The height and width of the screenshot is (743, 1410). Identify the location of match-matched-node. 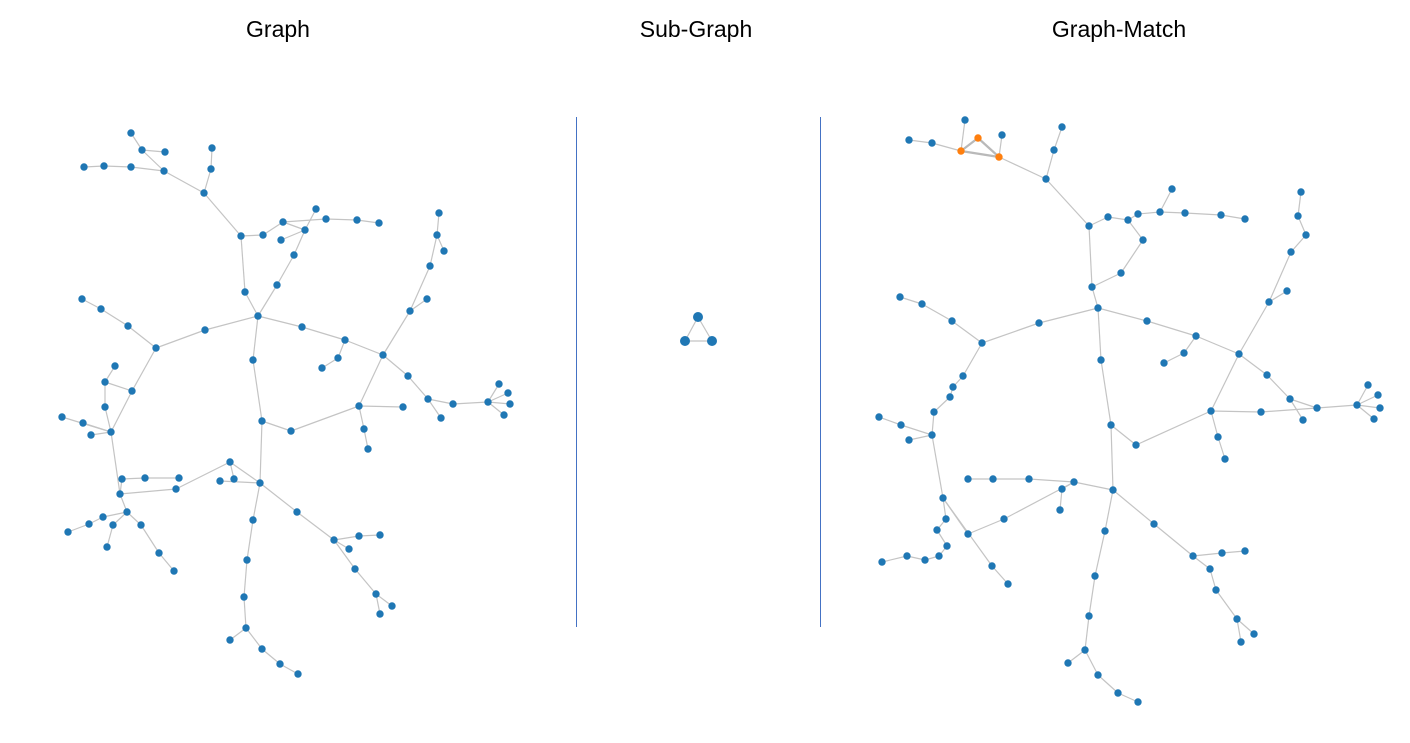
(999, 157).